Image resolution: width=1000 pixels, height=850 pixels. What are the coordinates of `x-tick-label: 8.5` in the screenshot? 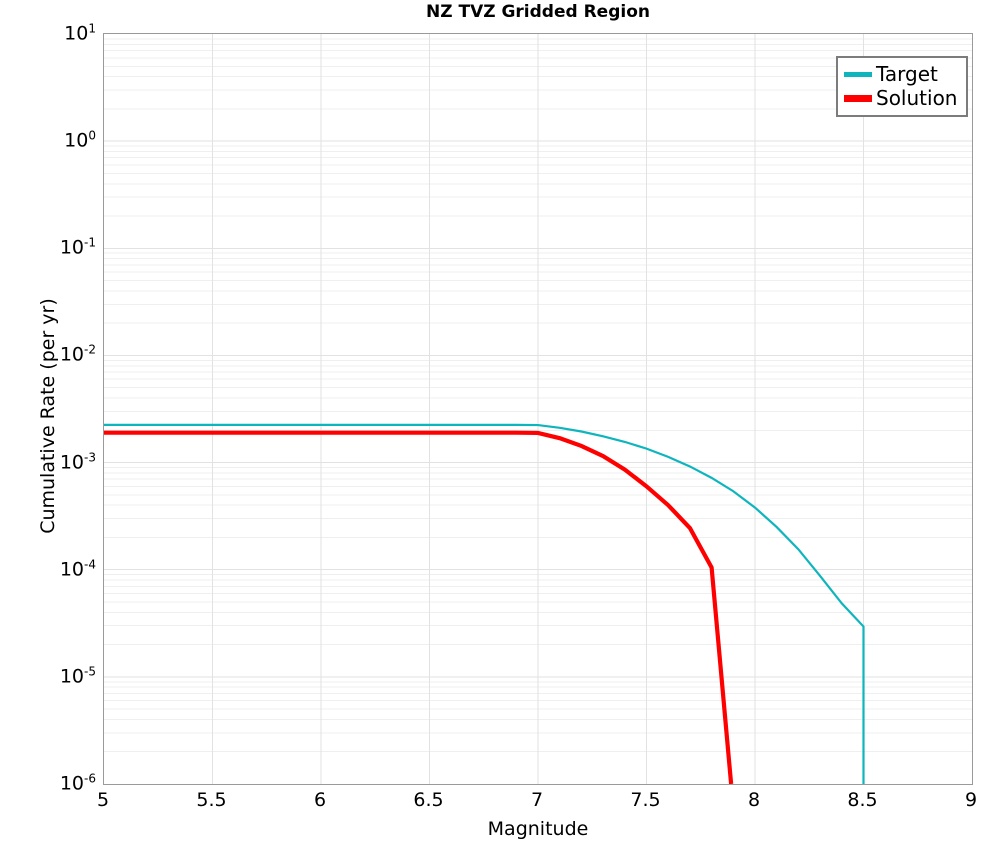 It's located at (862, 800).